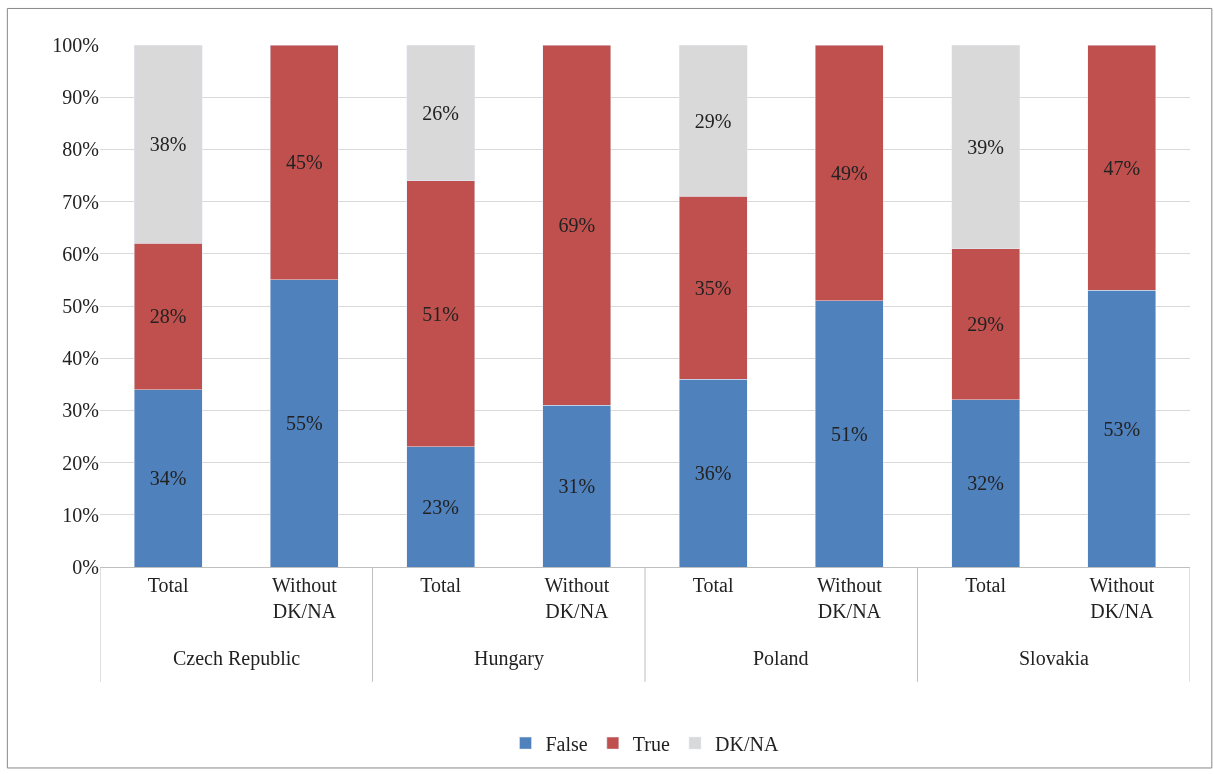 The image size is (1214, 774). What do you see at coordinates (713, 287) in the screenshot?
I see `data-label: 35%` at bounding box center [713, 287].